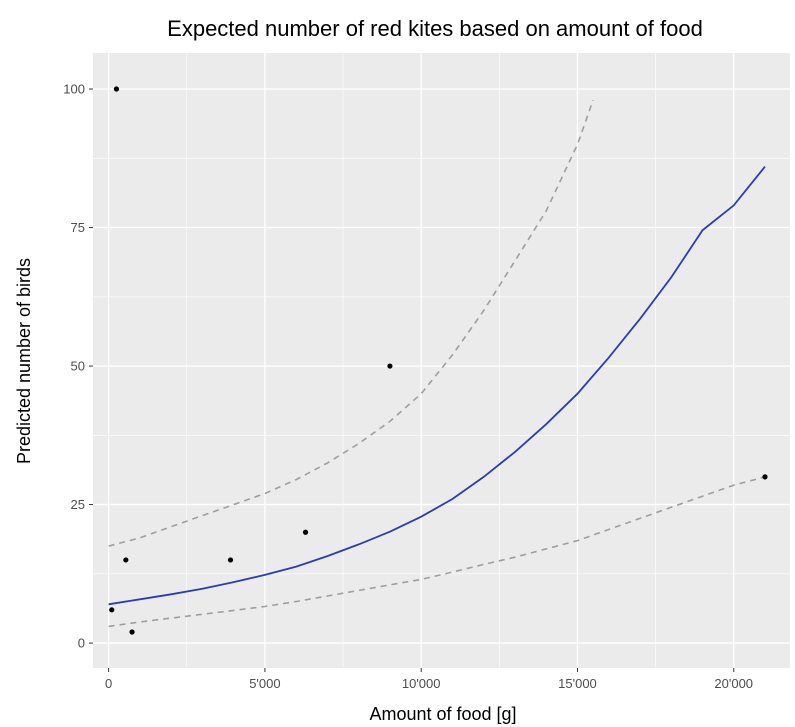 The image size is (795, 727). Describe the element at coordinates (421, 683) in the screenshot. I see `x-tick-label: 10'000` at that location.